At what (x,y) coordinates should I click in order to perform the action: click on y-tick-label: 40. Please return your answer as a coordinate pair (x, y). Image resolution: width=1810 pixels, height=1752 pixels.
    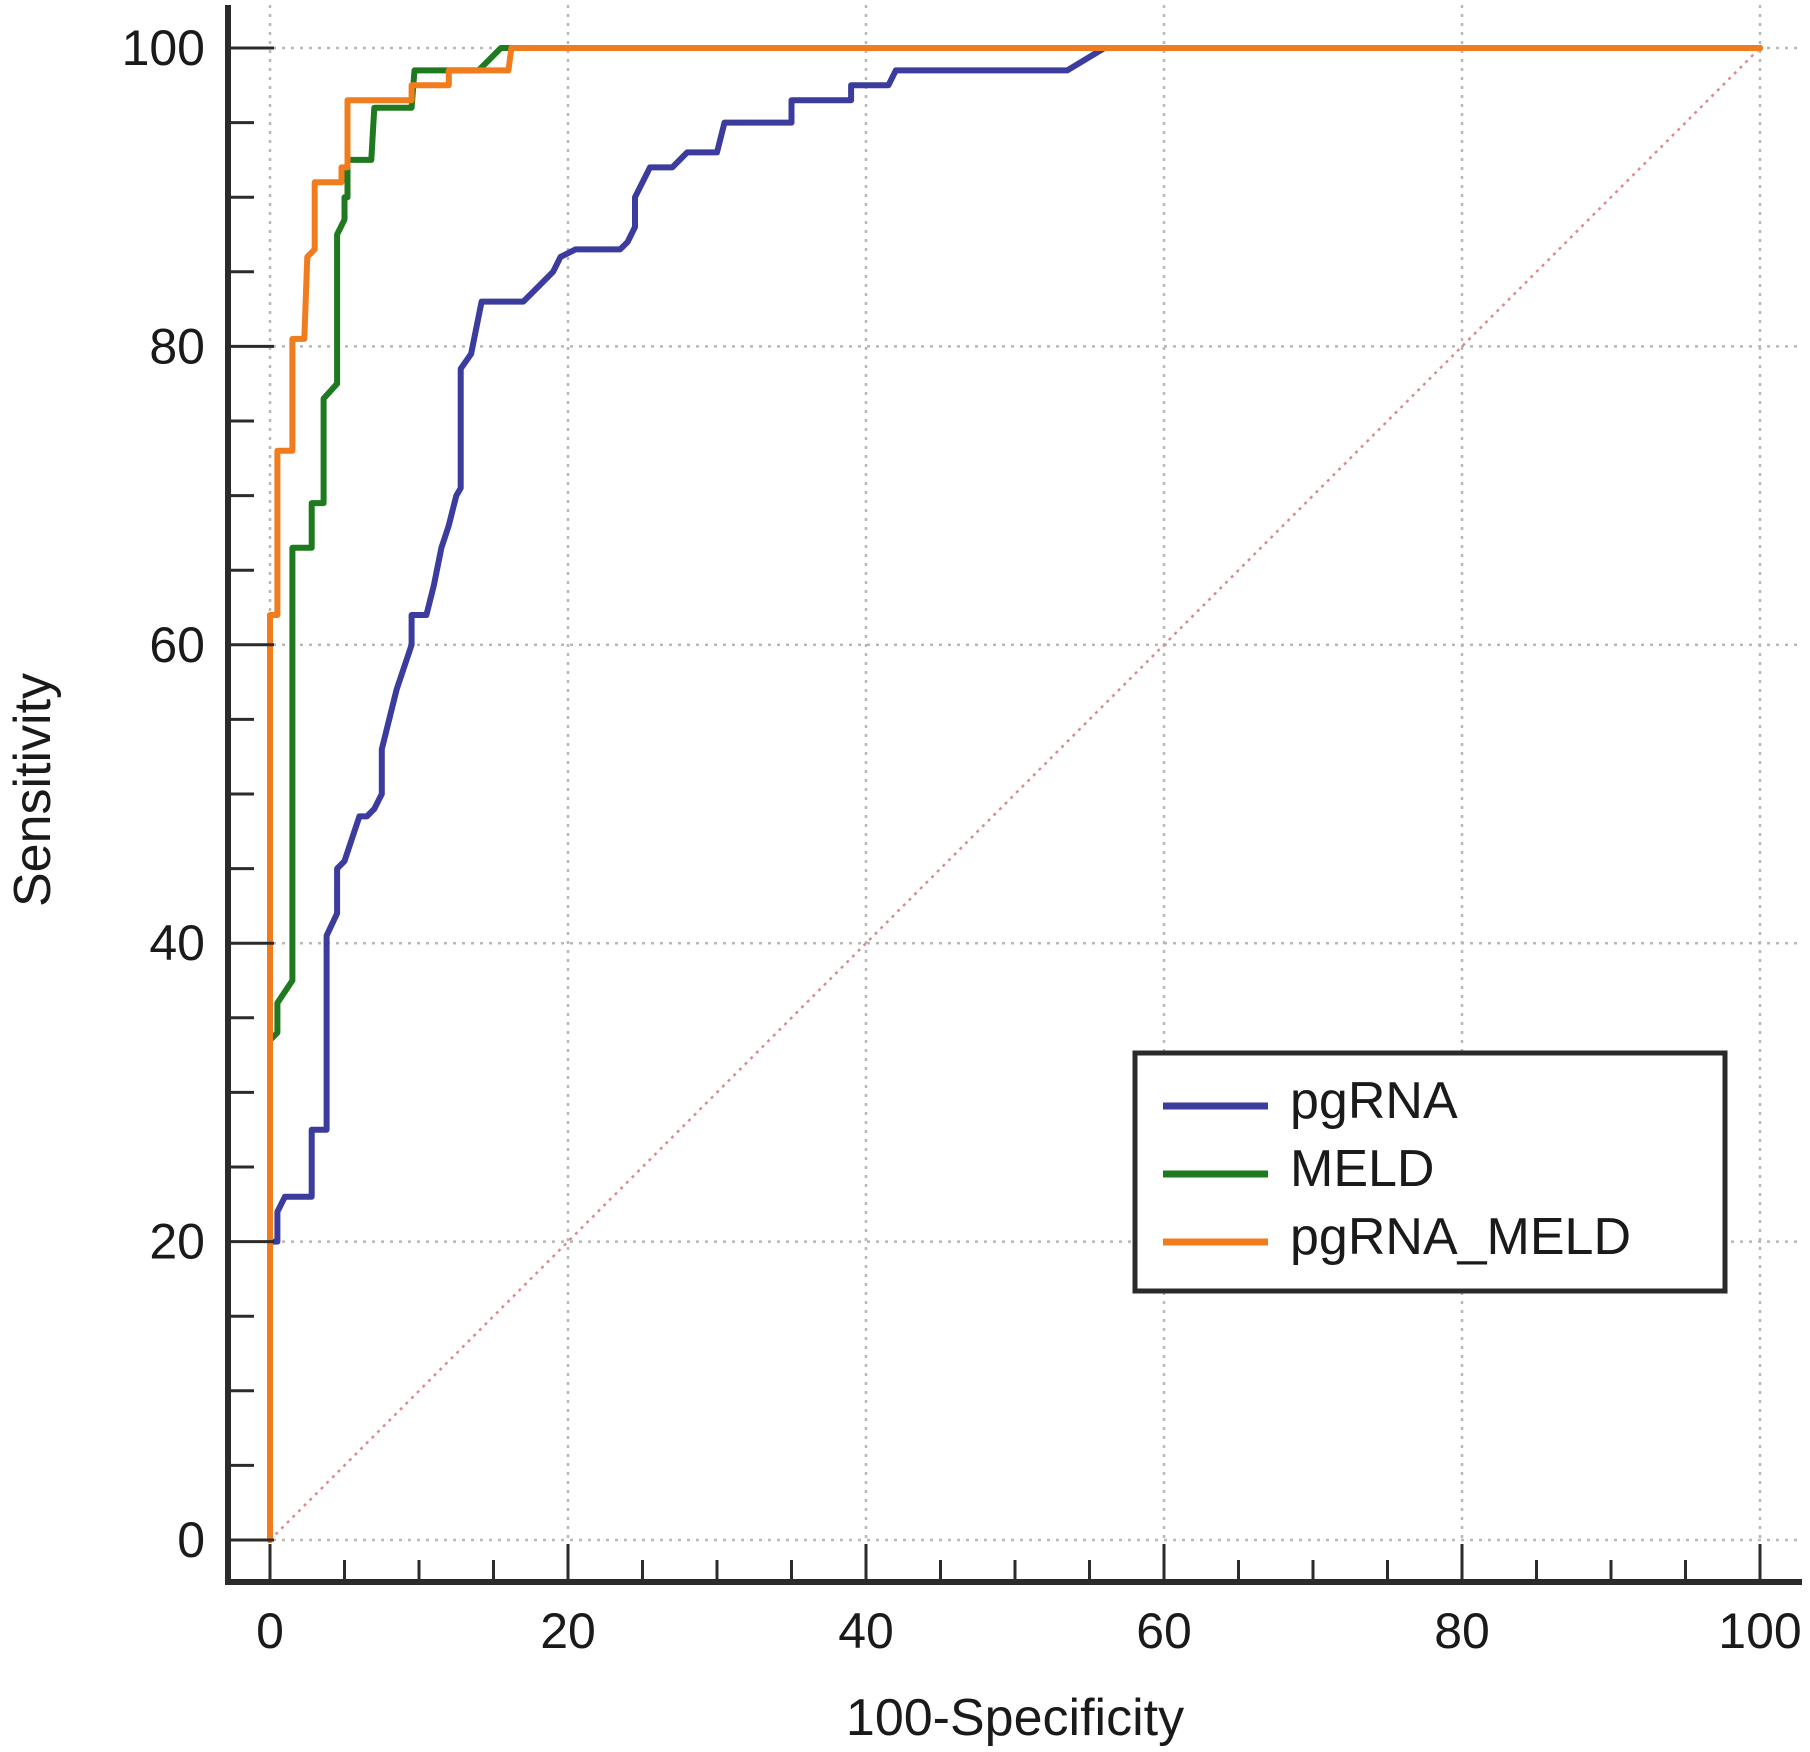
    Looking at the image, I should click on (177, 943).